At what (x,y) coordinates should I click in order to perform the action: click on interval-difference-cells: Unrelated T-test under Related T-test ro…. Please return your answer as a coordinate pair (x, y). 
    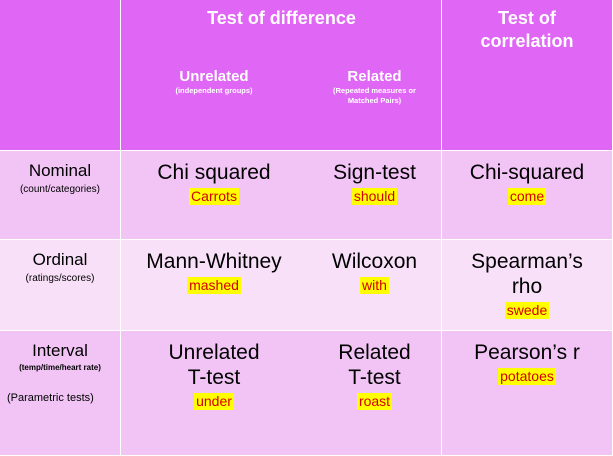
    Looking at the image, I should click on (281, 393).